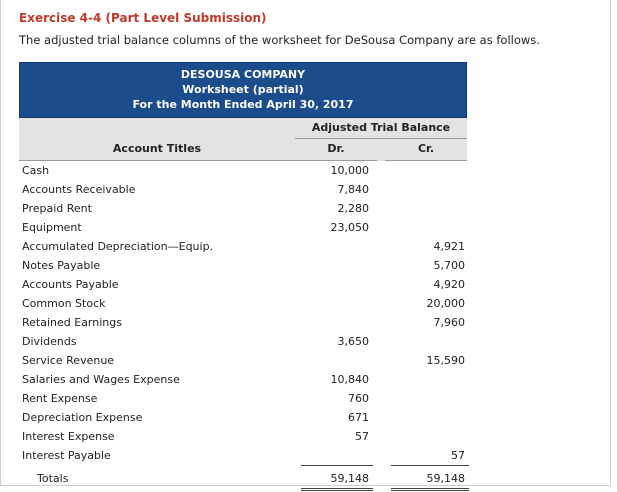 Image resolution: width=617 pixels, height=492 pixels. What do you see at coordinates (358, 398) in the screenshot?
I see `debit-amount: 760` at bounding box center [358, 398].